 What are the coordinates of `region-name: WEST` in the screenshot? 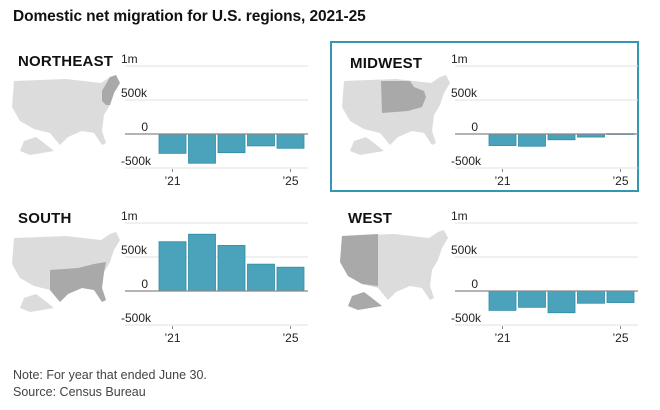 It's located at (370, 218).